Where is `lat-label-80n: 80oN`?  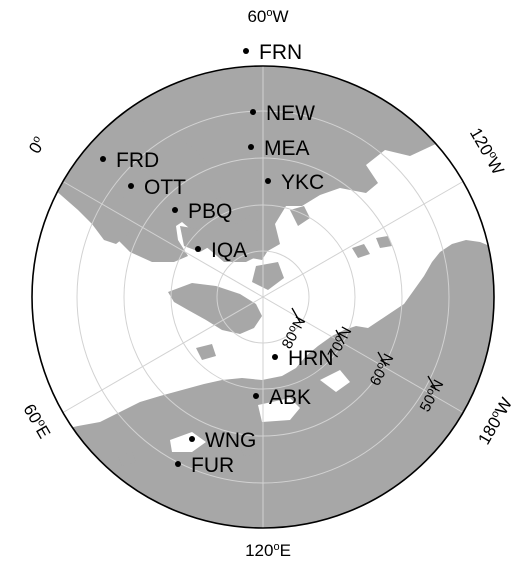
lat-label-80n: 80oN is located at coordinates (294, 333).